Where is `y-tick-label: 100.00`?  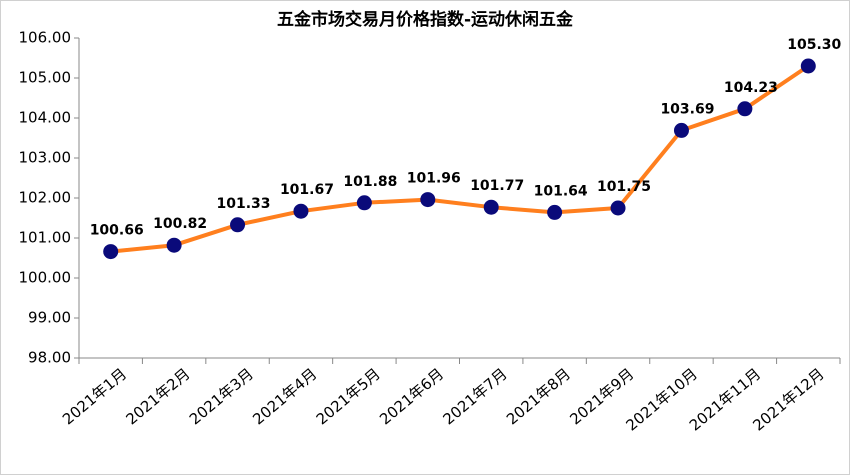 y-tick-label: 100.00 is located at coordinates (45, 278).